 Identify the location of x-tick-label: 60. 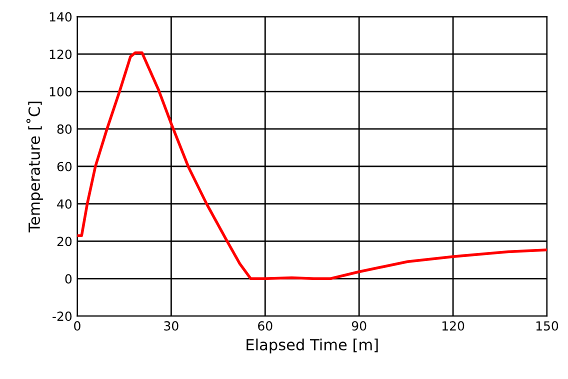
(265, 326).